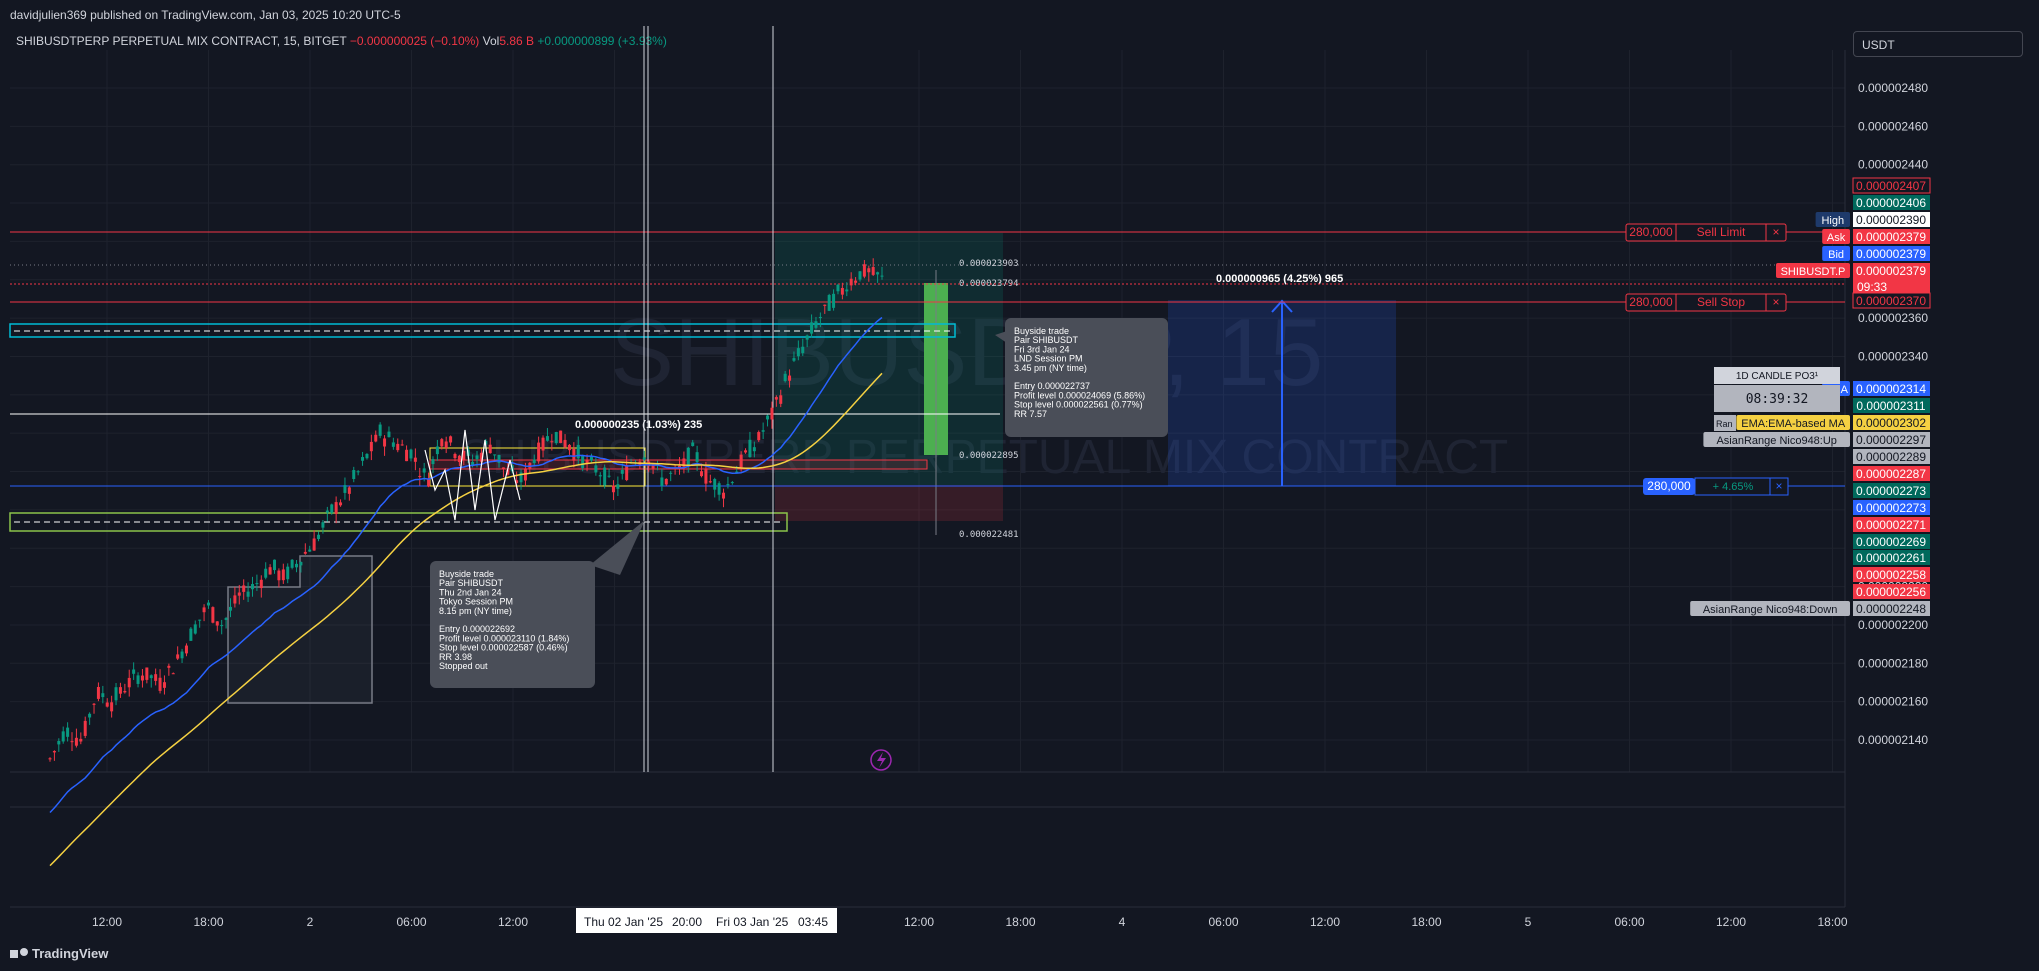 This screenshot has width=2039, height=971. What do you see at coordinates (1706, 302) in the screenshot?
I see `sell-stop-order: 280,000 Sell Stop ×` at bounding box center [1706, 302].